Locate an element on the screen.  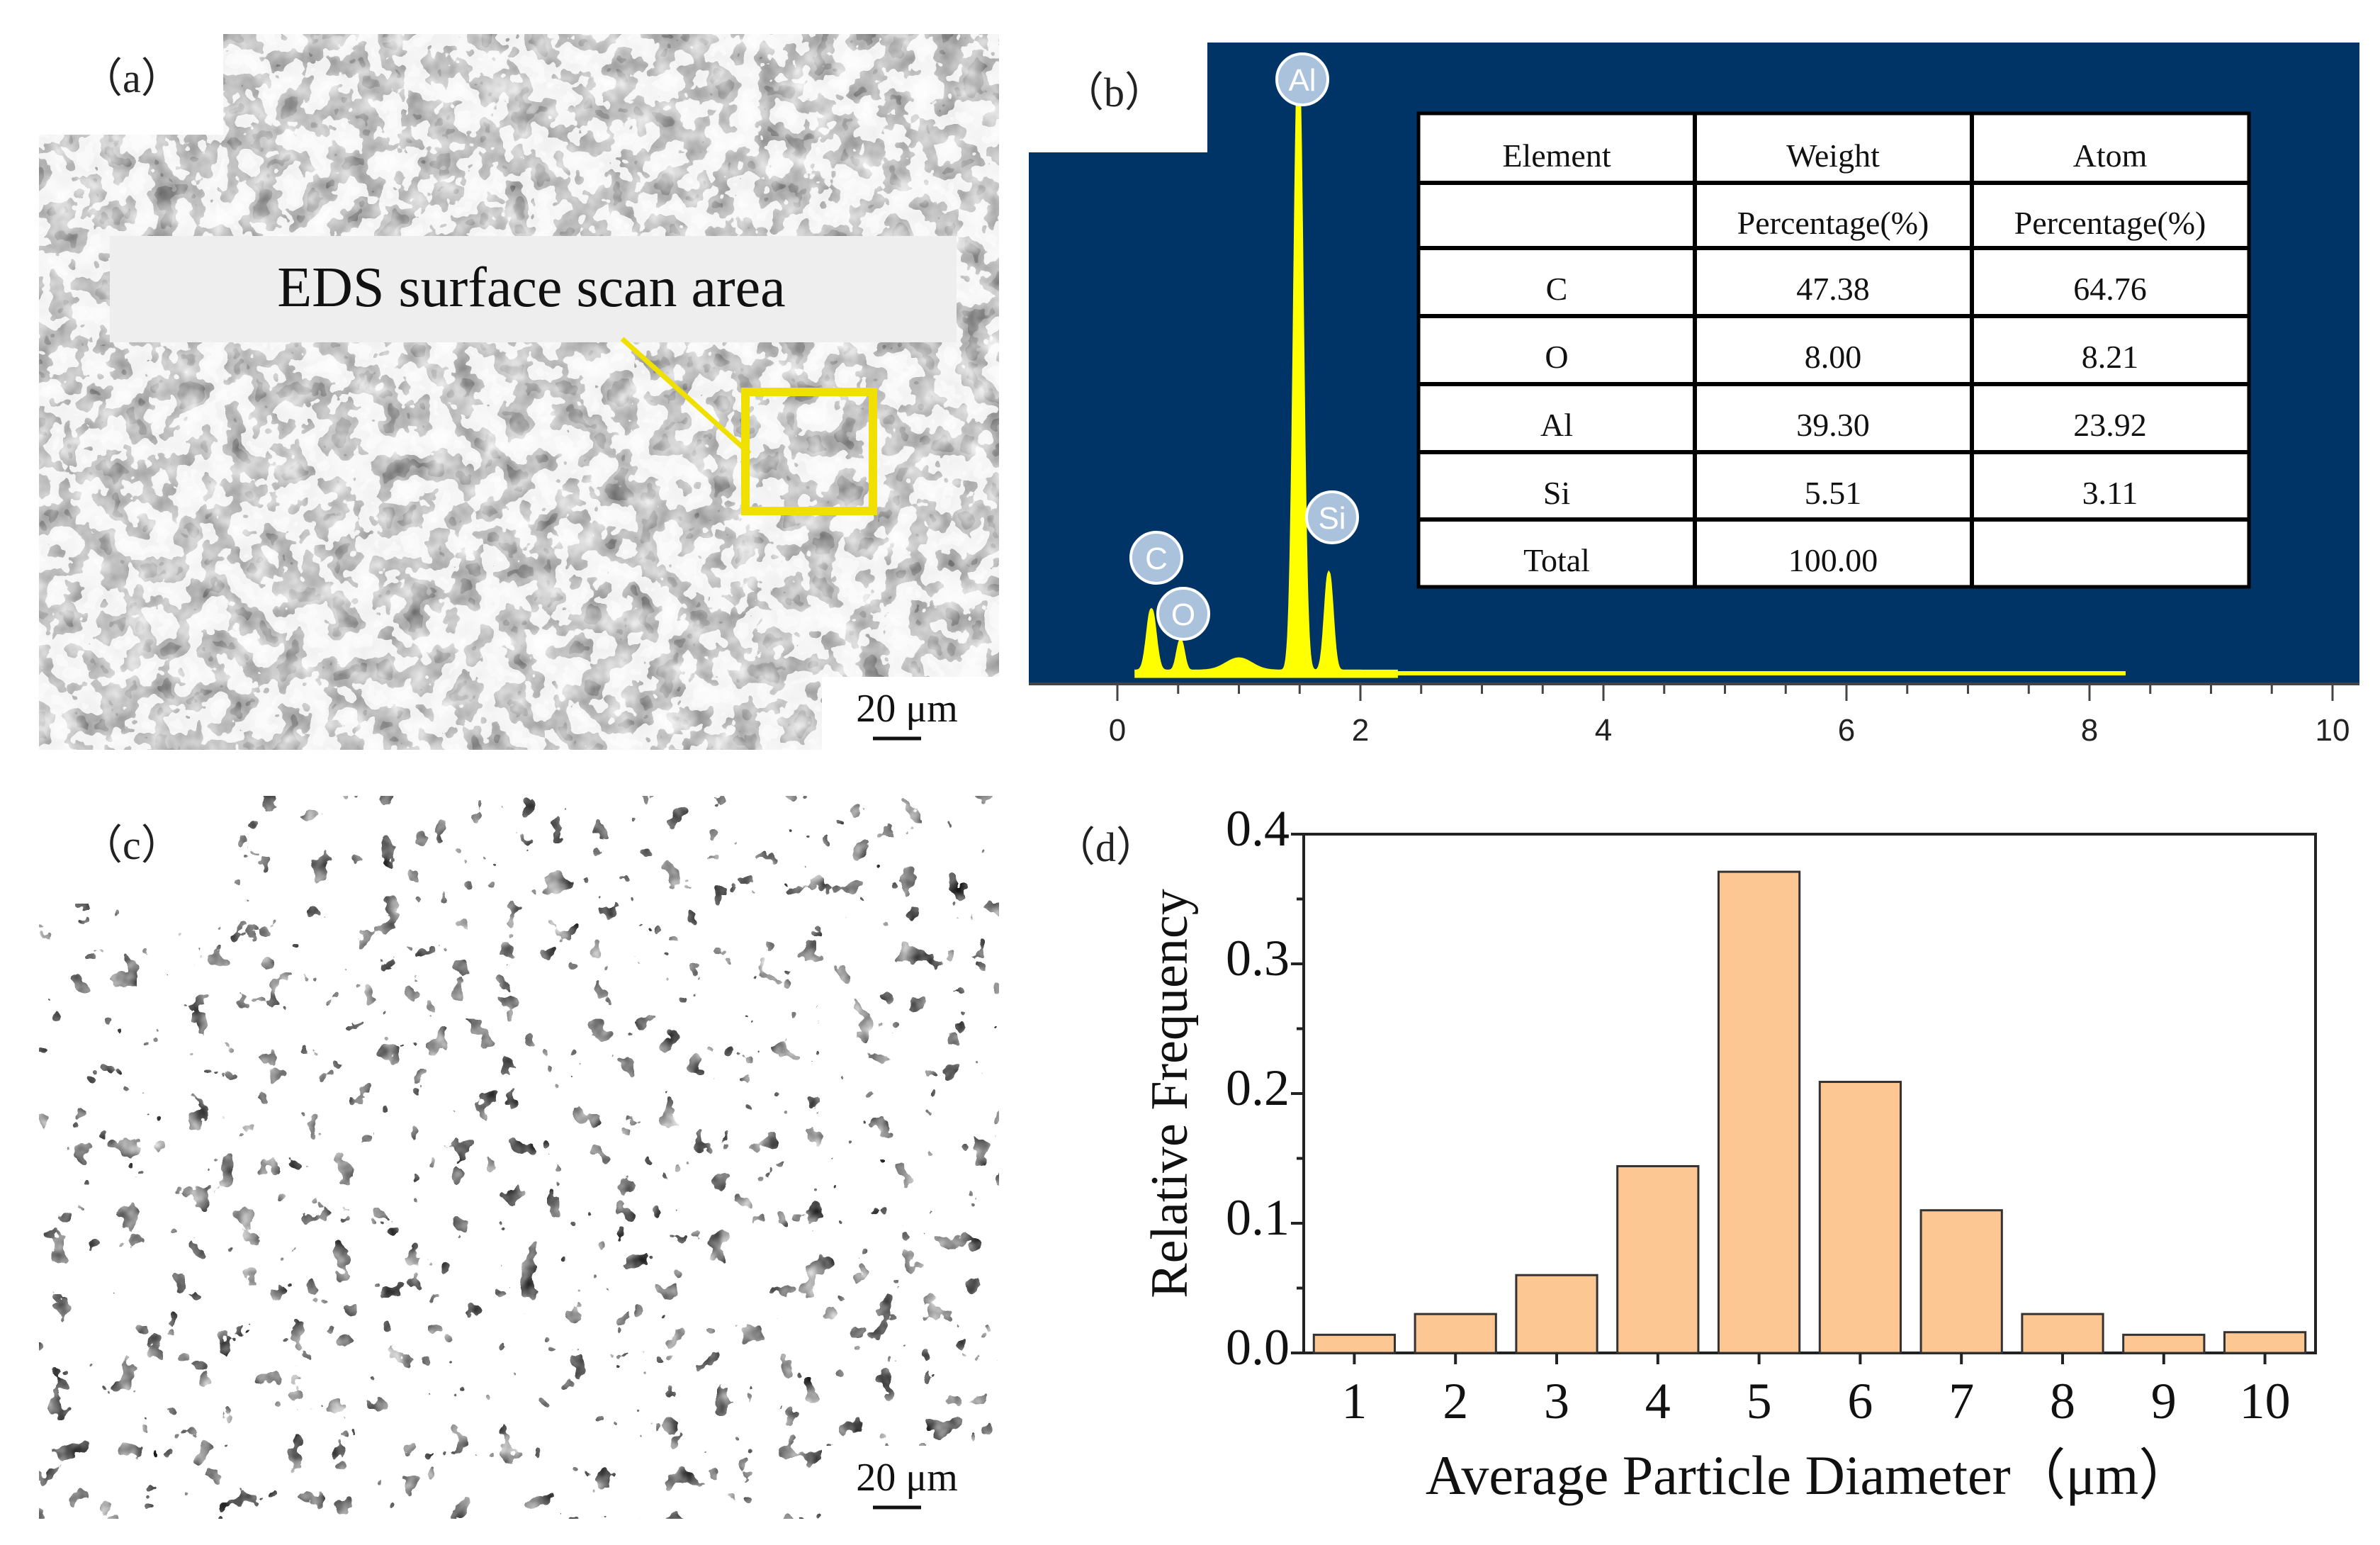
x-tick-label: 7 is located at coordinates (1961, 1401).